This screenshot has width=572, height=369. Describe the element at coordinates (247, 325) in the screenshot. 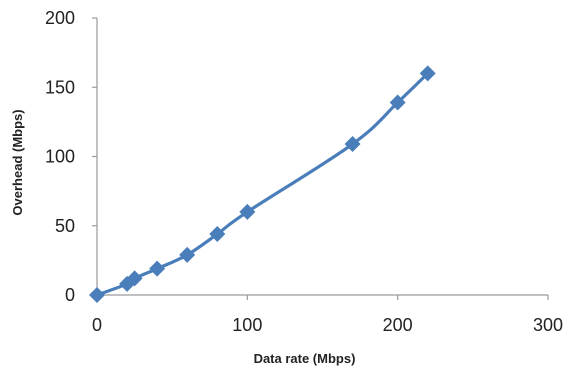

I see `x-tick-label: 100` at that location.